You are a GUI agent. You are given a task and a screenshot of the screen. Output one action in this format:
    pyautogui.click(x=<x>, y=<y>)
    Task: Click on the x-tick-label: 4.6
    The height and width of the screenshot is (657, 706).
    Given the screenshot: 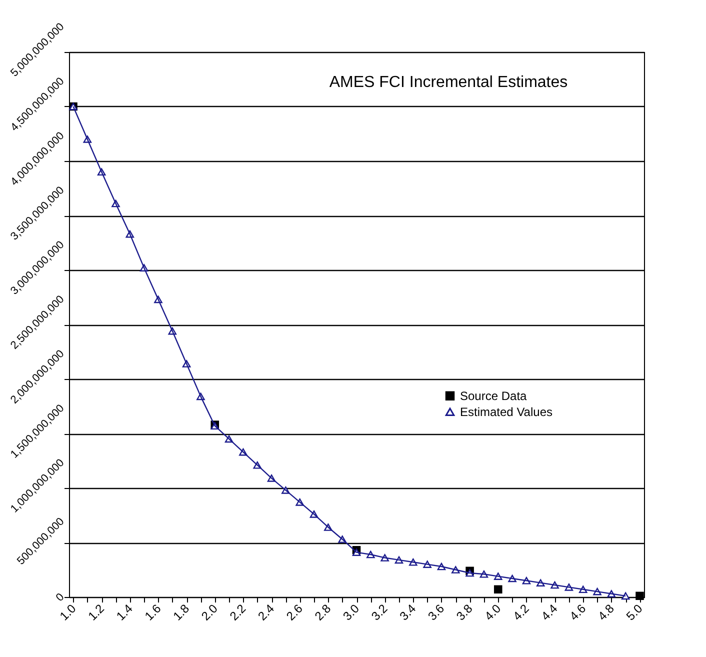 What is the action you would take?
    pyautogui.click(x=577, y=612)
    